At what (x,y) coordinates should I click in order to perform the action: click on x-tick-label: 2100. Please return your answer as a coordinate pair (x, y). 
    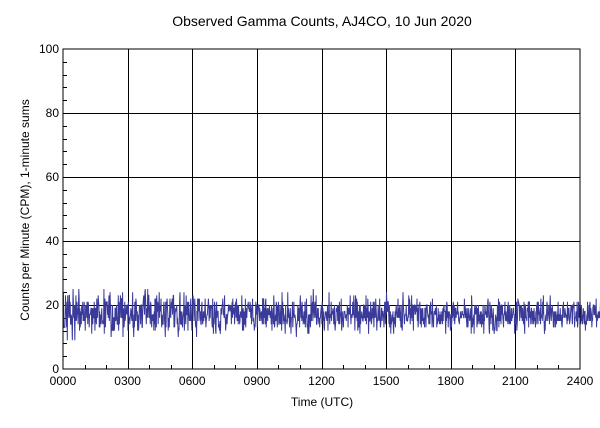
    Looking at the image, I should click on (515, 381).